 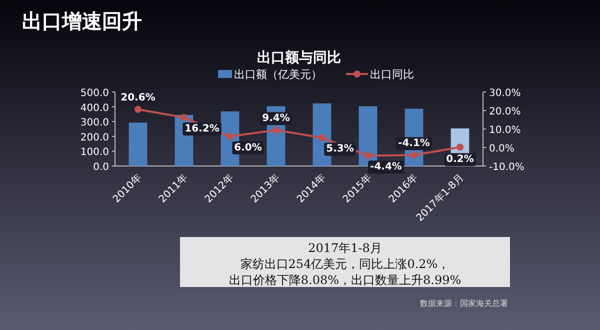 What do you see at coordinates (276, 118) in the screenshot?
I see `data-label: 9.4%` at bounding box center [276, 118].